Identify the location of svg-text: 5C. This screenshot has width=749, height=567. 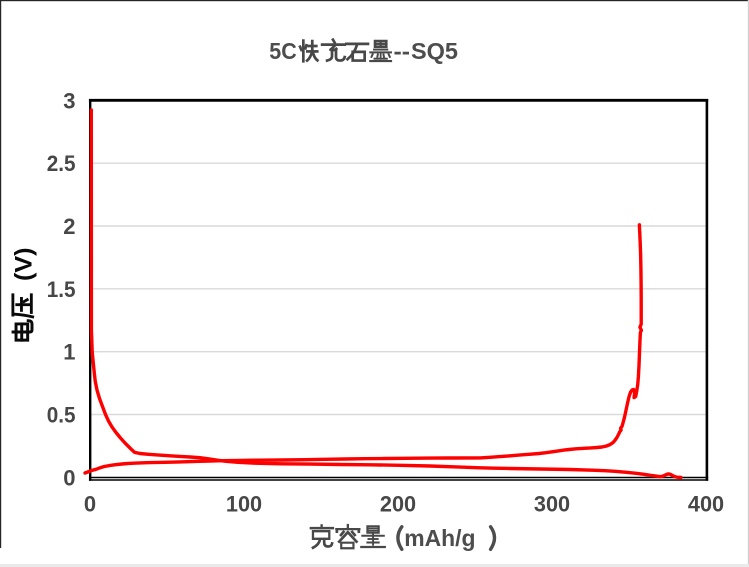
(283, 51).